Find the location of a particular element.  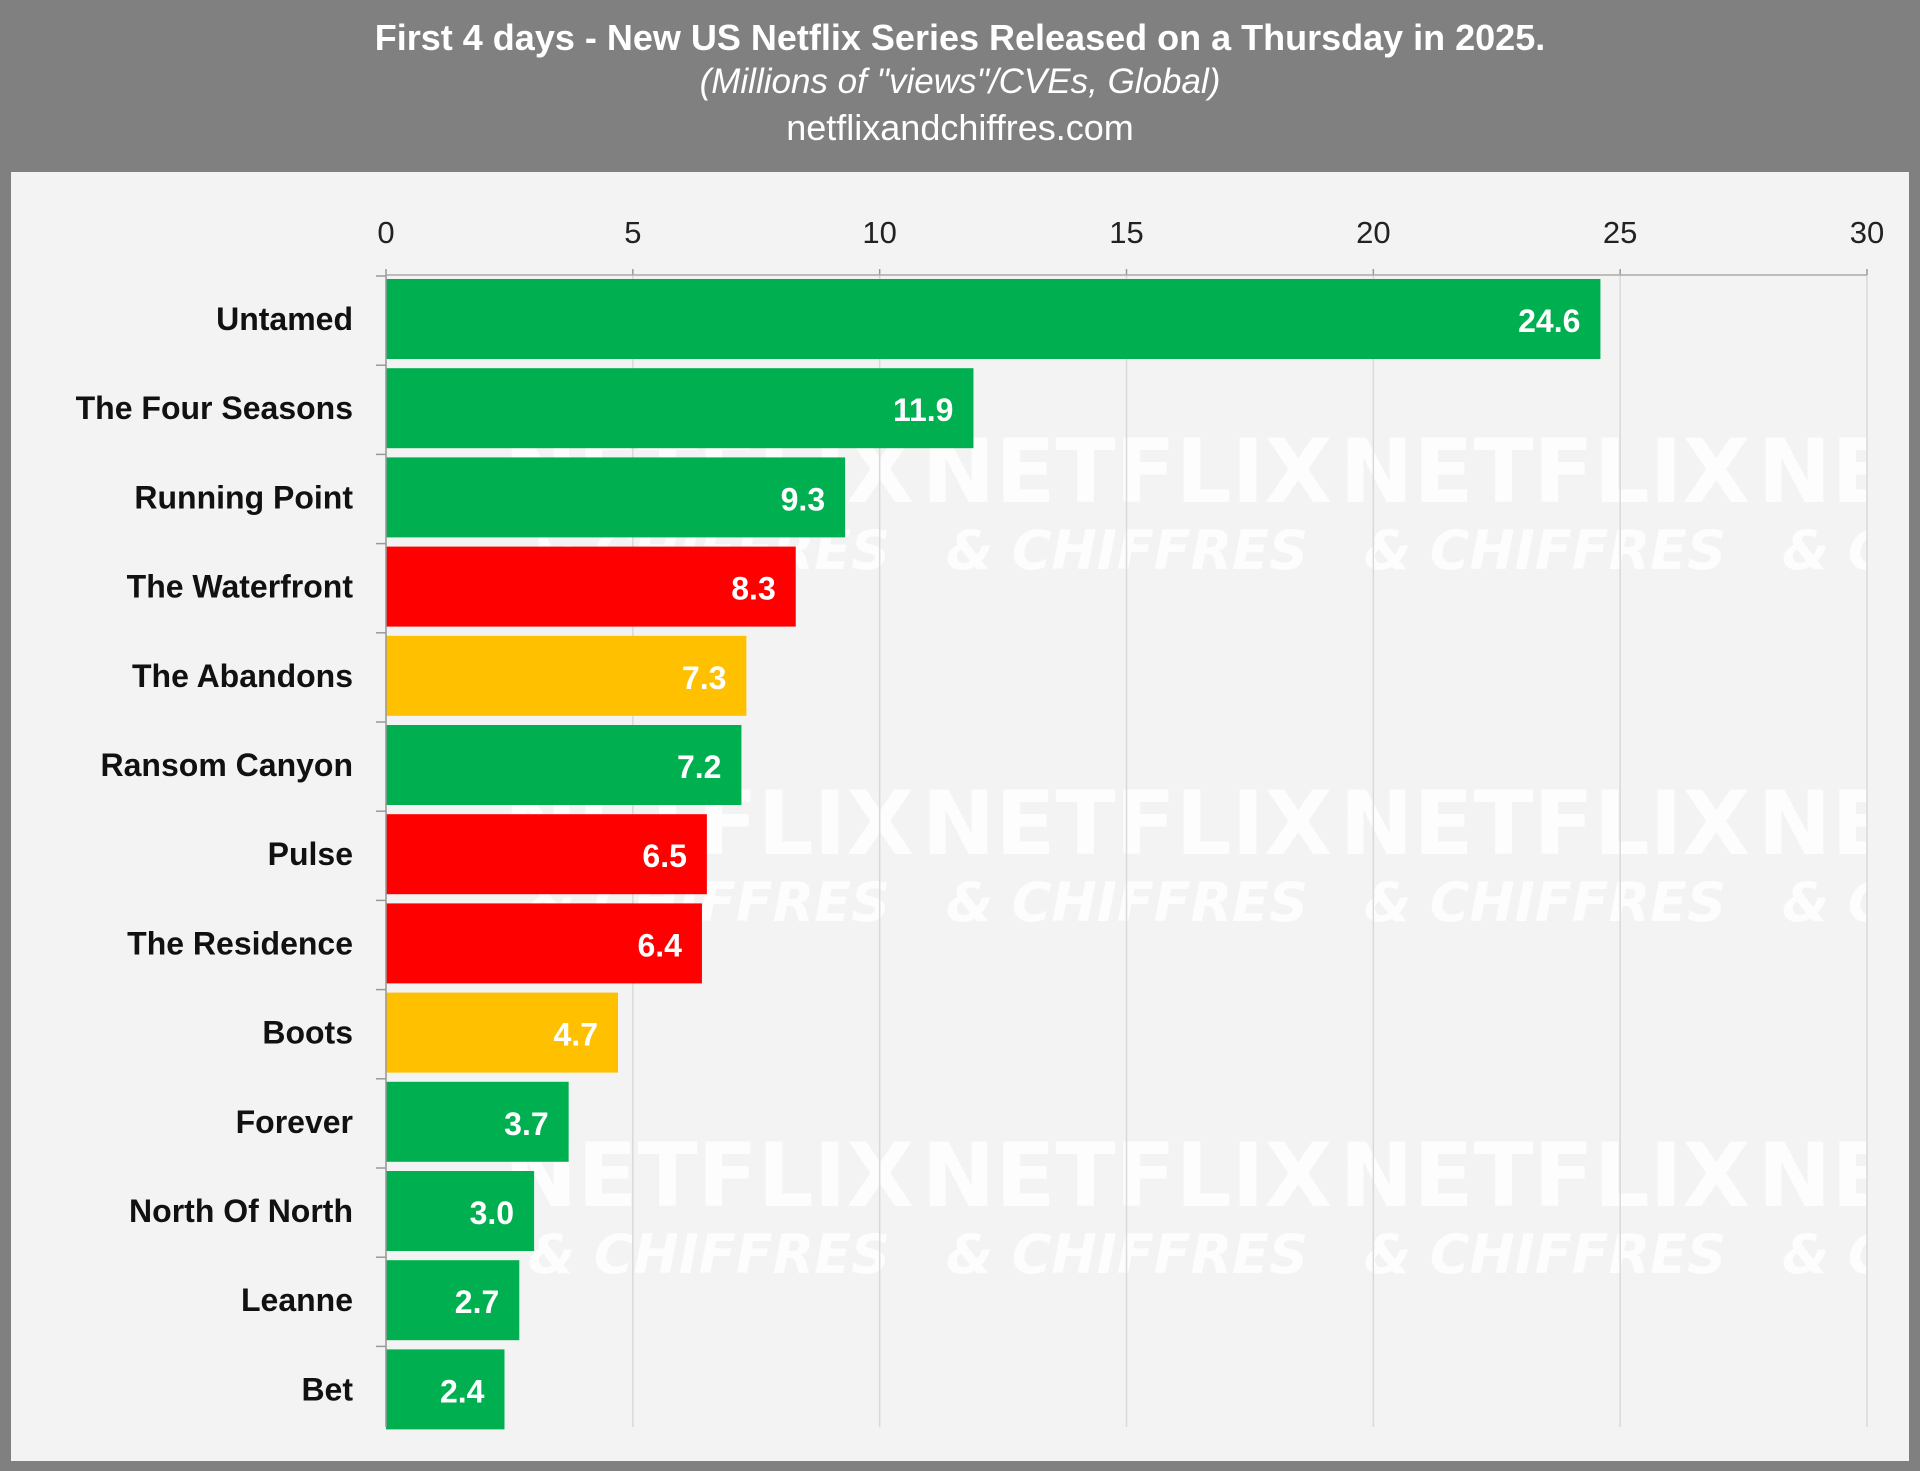

category-label: North Of North is located at coordinates (241, 1211).